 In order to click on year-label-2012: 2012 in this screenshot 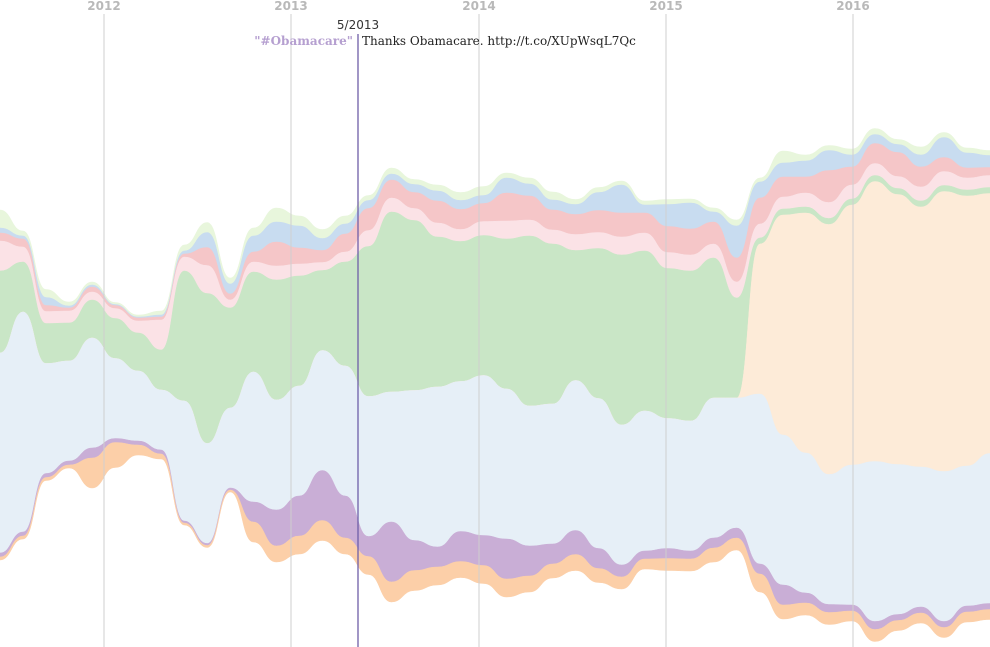, I will do `click(103, 6)`.